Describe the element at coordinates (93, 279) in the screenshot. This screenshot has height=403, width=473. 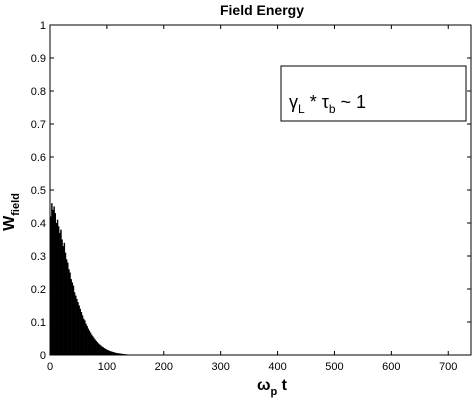
I see `bar-series` at that location.